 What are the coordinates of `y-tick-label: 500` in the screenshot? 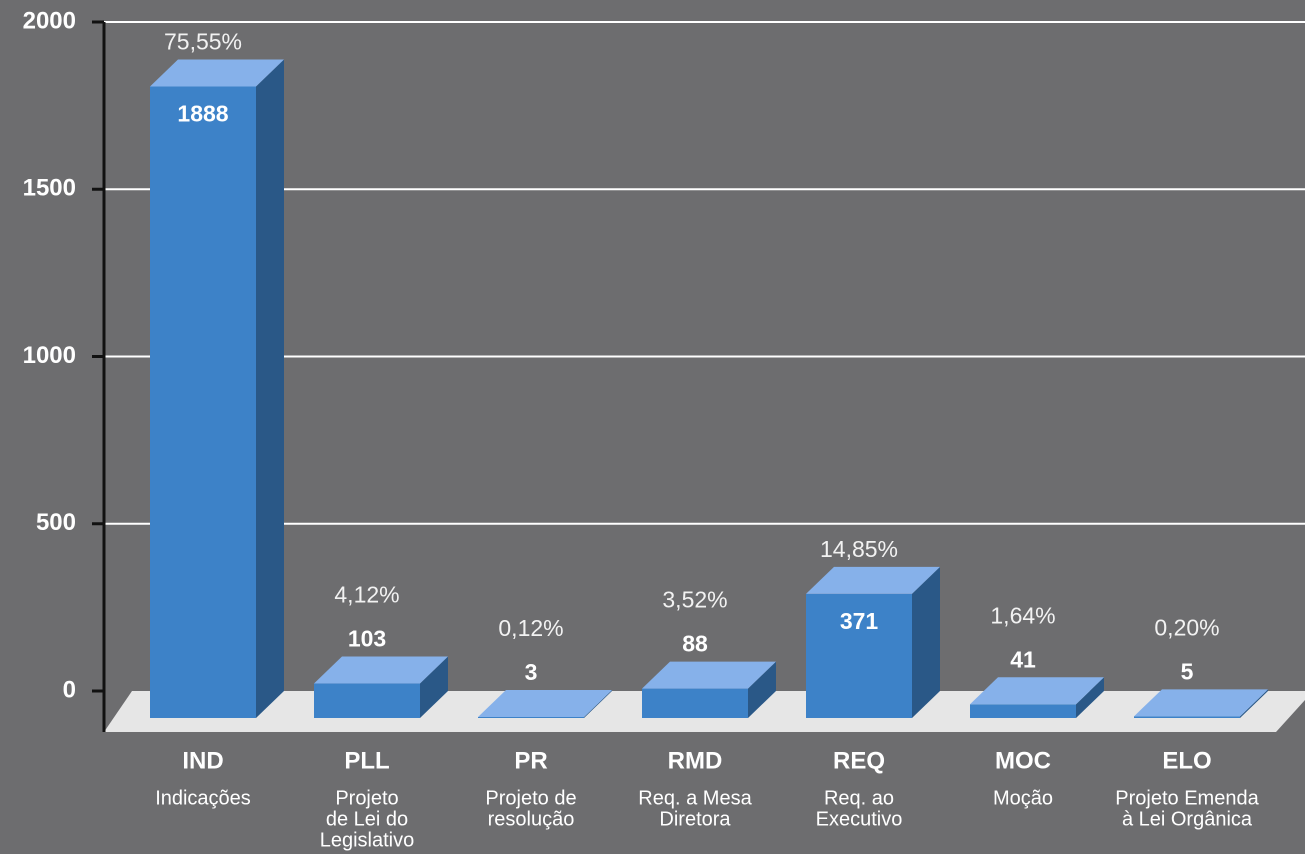 It's located at (56, 522).